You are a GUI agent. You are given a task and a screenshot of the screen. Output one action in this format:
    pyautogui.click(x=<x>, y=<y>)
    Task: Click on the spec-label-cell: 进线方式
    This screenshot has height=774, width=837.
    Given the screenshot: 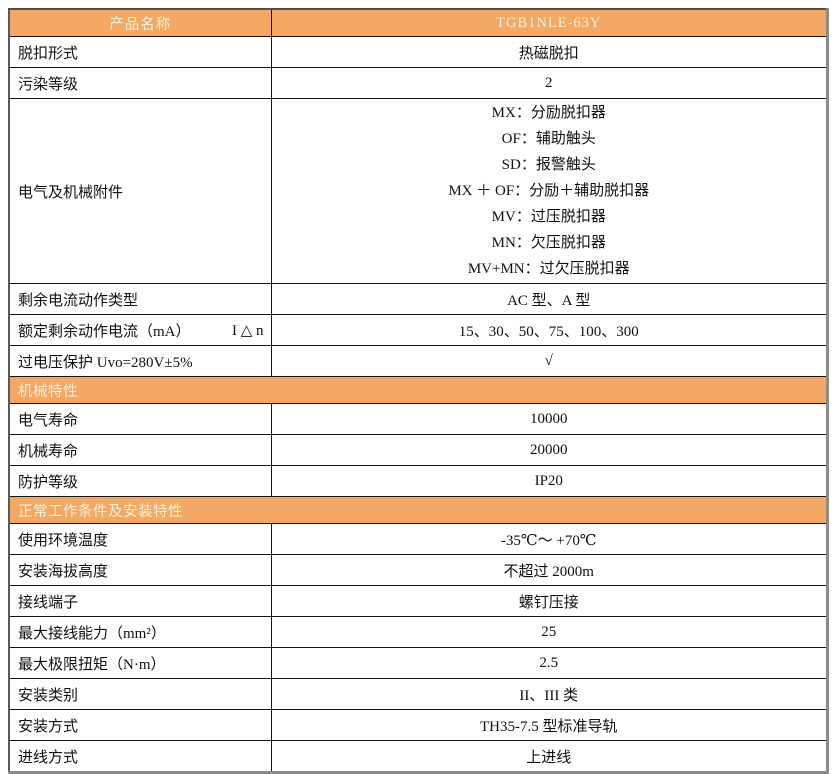 What is the action you would take?
    pyautogui.click(x=140, y=756)
    